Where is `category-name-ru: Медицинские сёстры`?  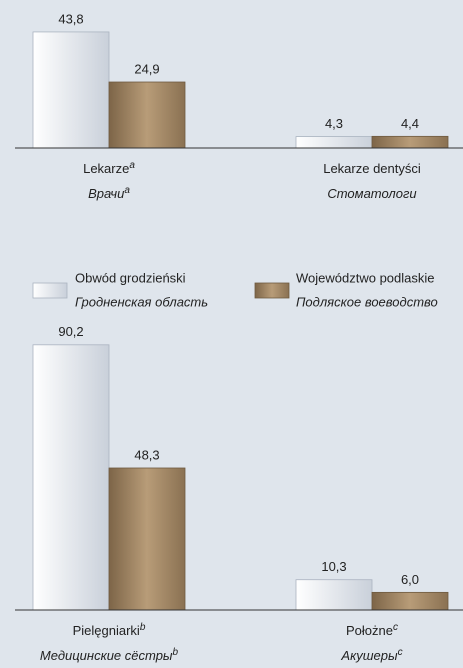 category-name-ru: Медицинские сёстры is located at coordinates (106, 655).